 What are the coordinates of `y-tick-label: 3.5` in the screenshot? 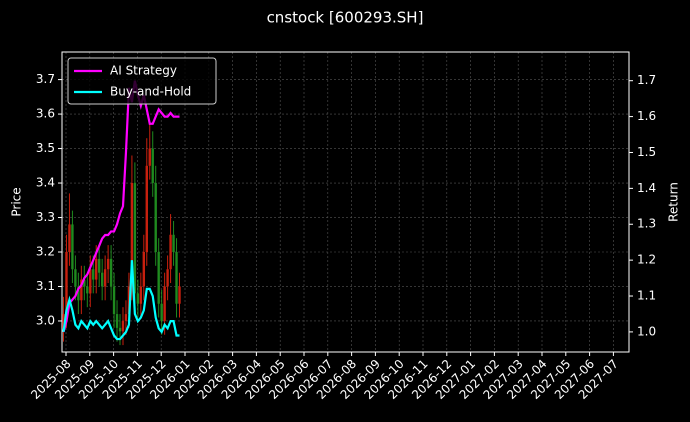 It's located at (45, 148).